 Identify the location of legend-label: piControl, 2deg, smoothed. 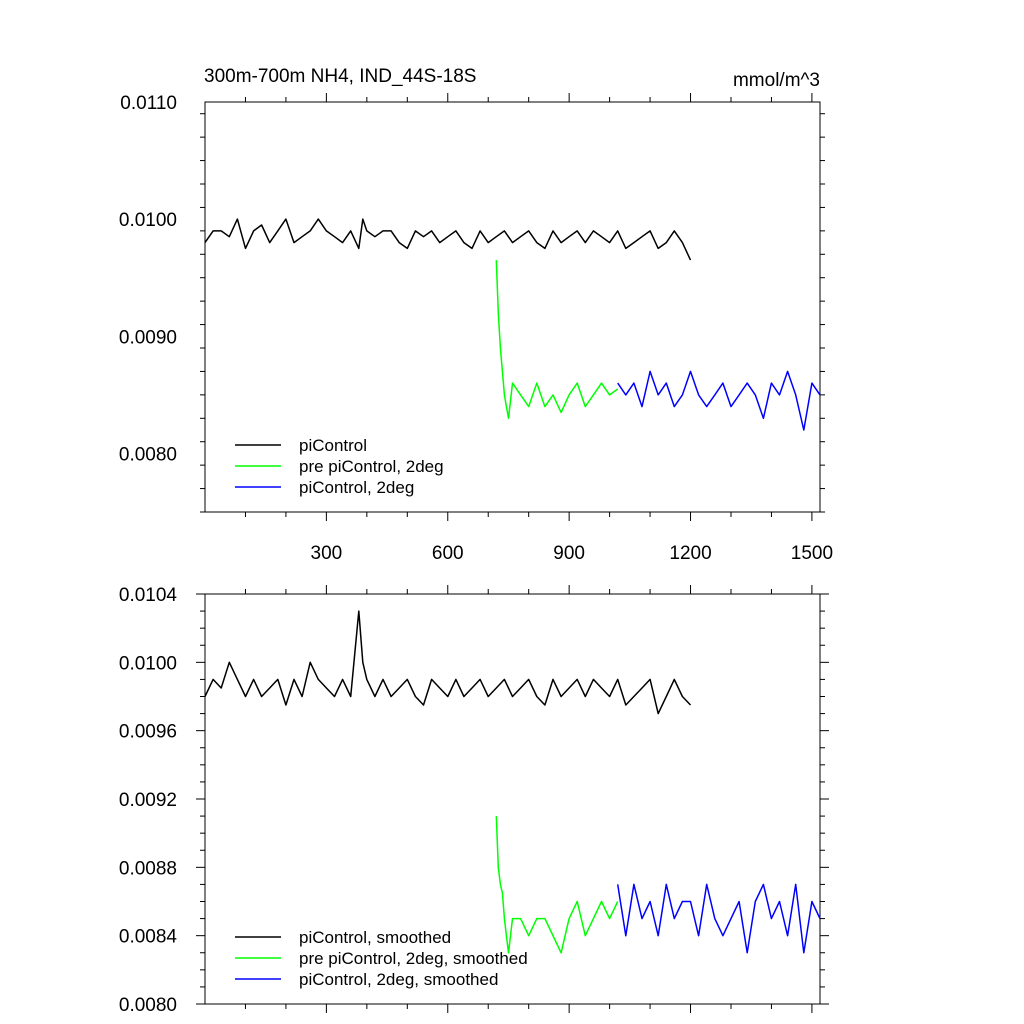
(398, 979).